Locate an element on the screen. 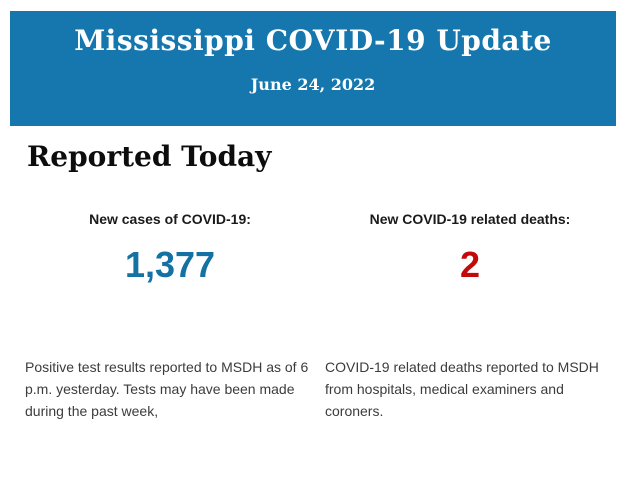 The height and width of the screenshot is (483, 620). new-deaths-label: New COVID-19 related deaths: is located at coordinates (470, 219).